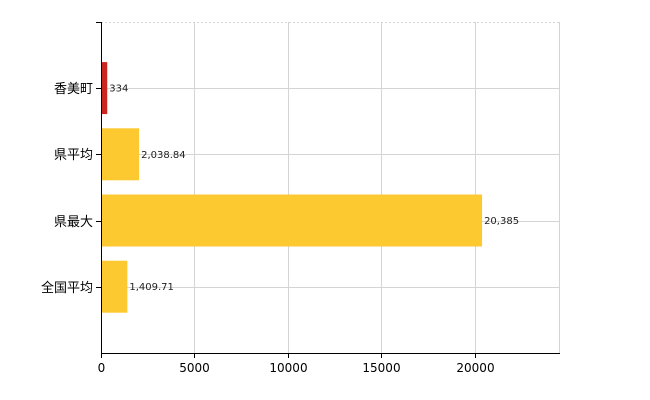 The height and width of the screenshot is (400, 650). I want to click on data-label-1: 2,038.84, so click(163, 155).